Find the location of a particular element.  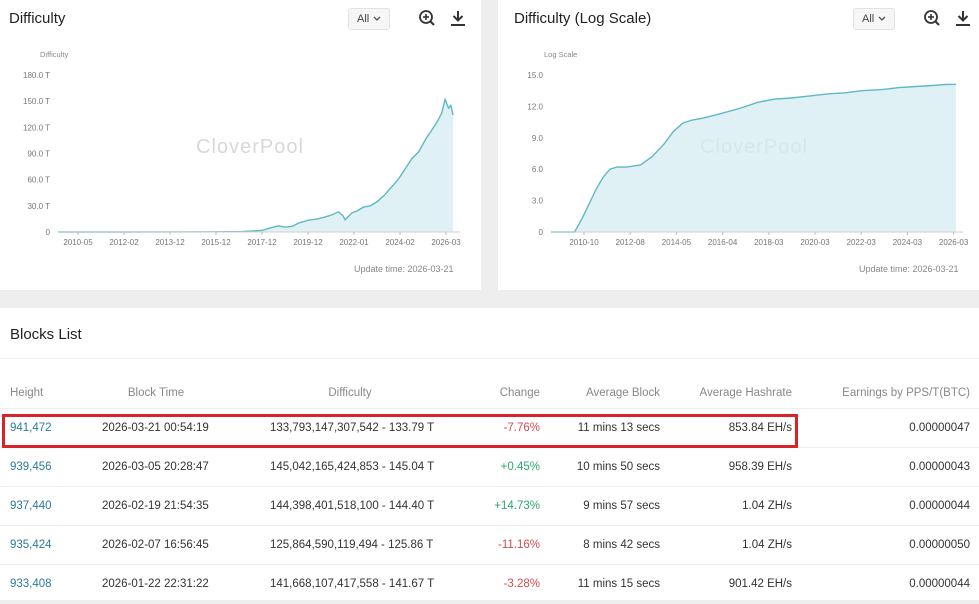

x-tick-label: 2010-10 is located at coordinates (584, 242).